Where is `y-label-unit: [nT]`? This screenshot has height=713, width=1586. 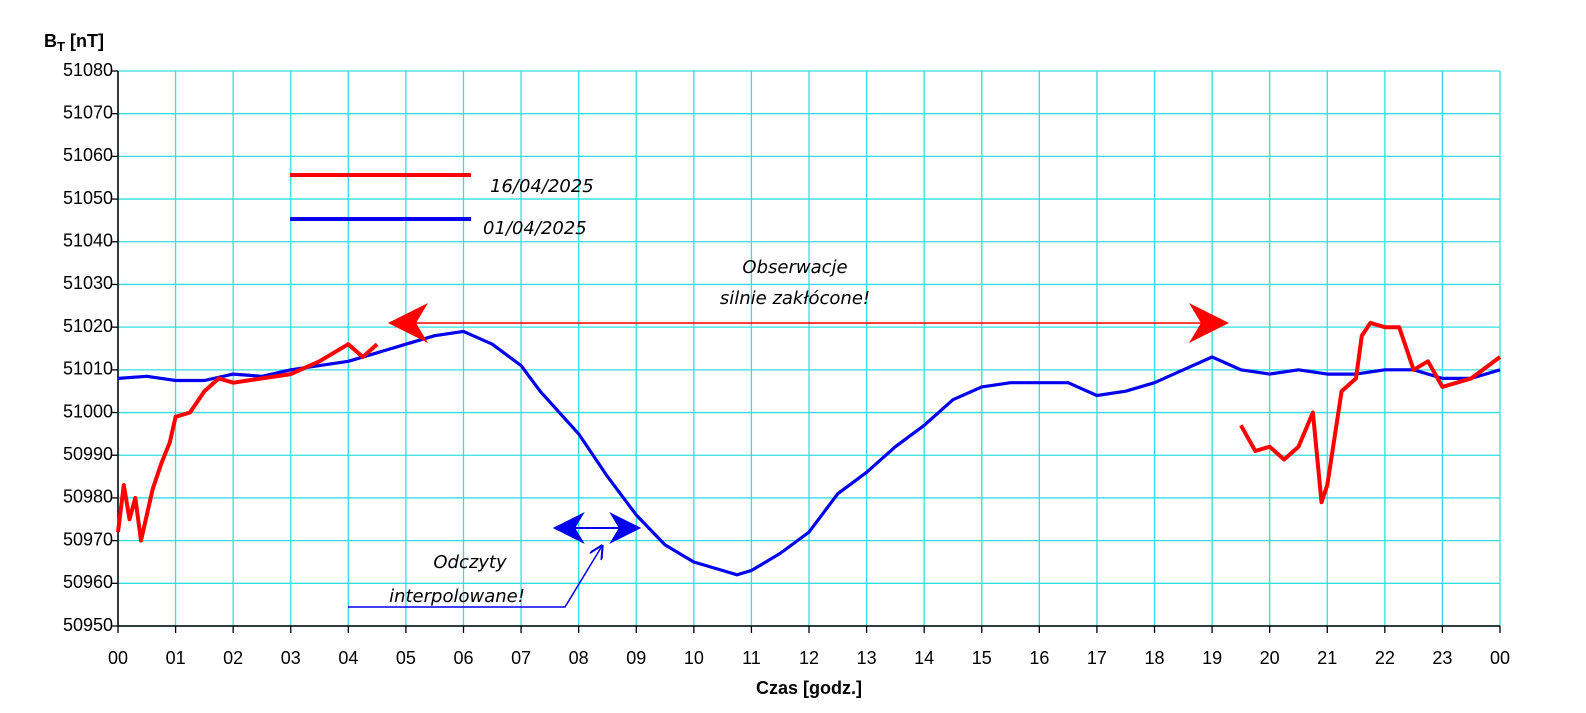
y-label-unit: [nT] is located at coordinates (87, 41).